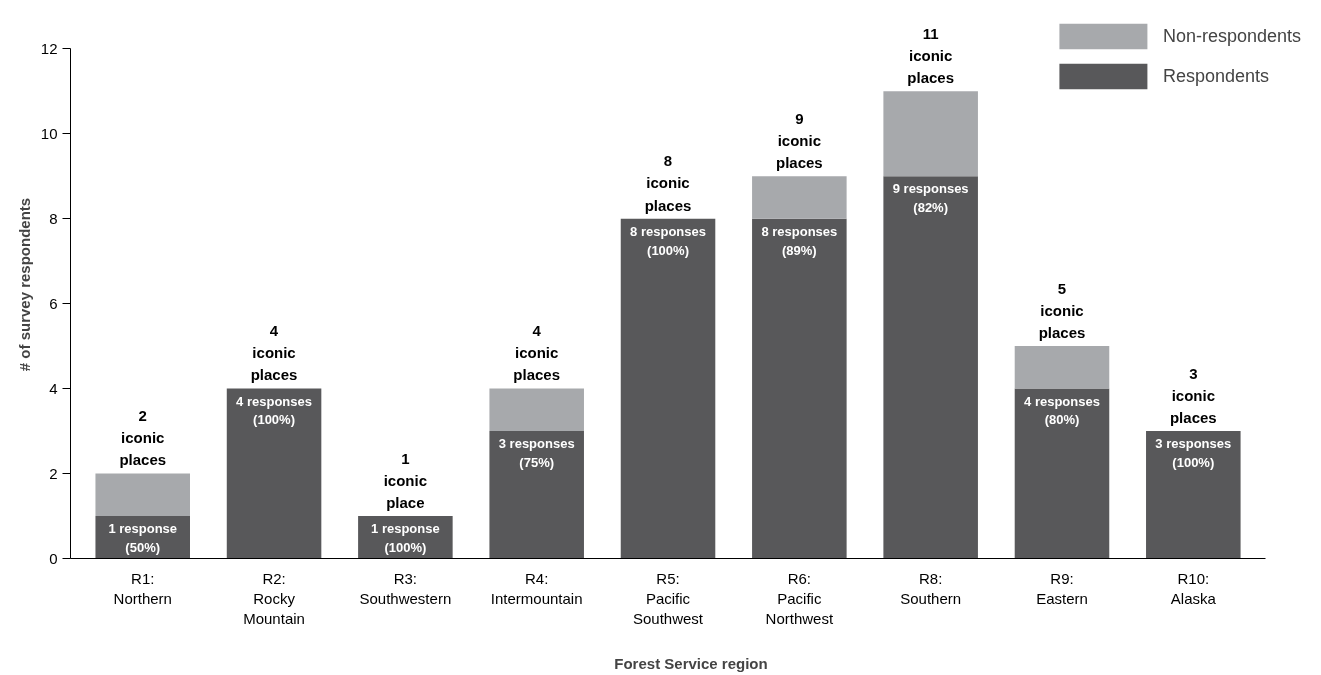 Image resolution: width=1321 pixels, height=675 pixels. I want to click on data-label: 9 responses (82%), so click(930, 198).